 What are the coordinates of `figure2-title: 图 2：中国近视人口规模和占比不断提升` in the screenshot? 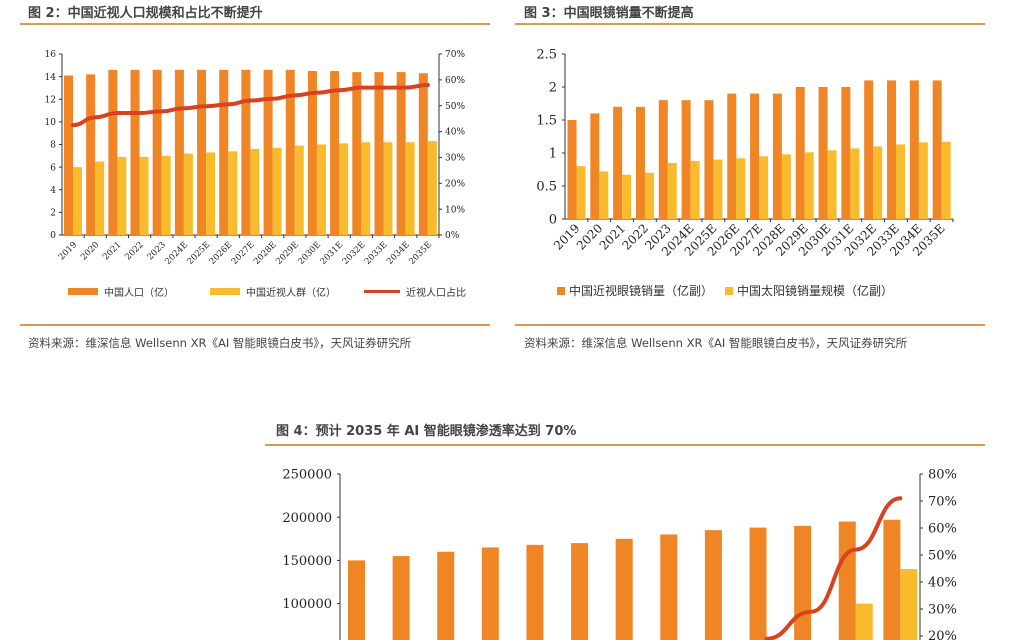 It's located at (145, 13).